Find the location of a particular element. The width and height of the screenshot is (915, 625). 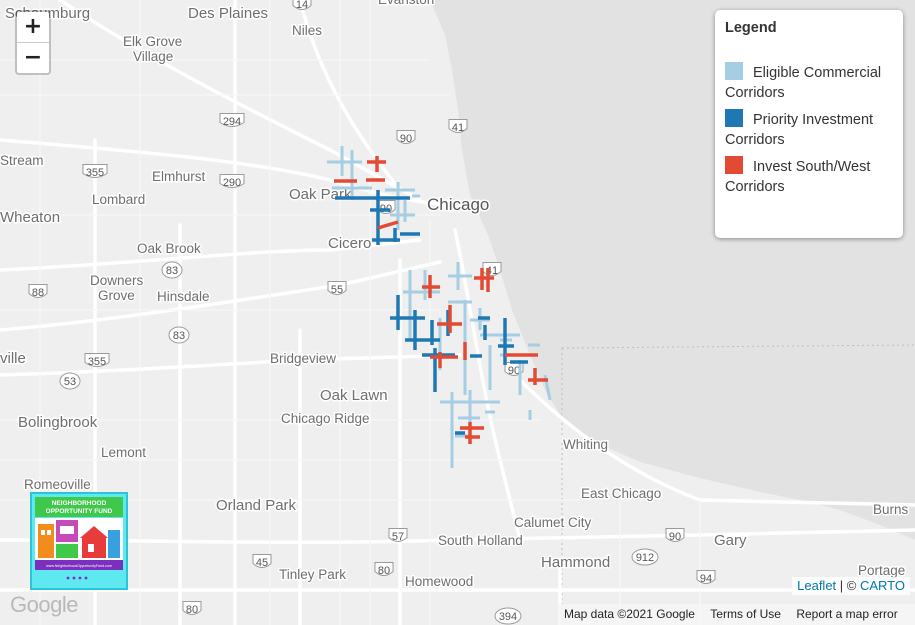

place-label-south-holland: South Holland is located at coordinates (480, 540).